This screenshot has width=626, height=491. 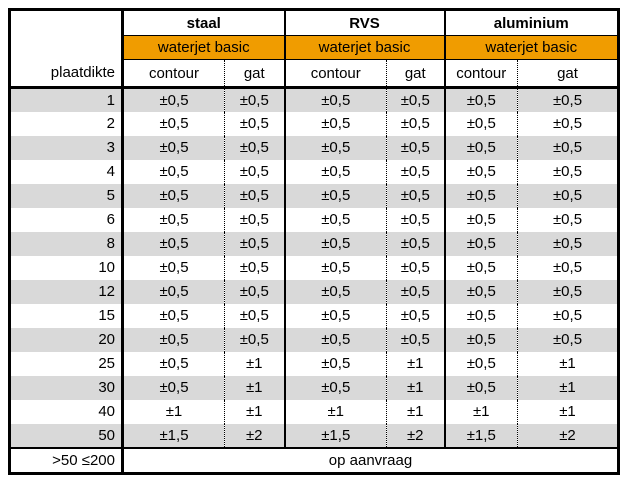 What do you see at coordinates (314, 267) in the screenshot?
I see `table-row: 10 ±0,5 ±0,5 ±0,5 ±0,5 ±0,5 ±0,5` at bounding box center [314, 267].